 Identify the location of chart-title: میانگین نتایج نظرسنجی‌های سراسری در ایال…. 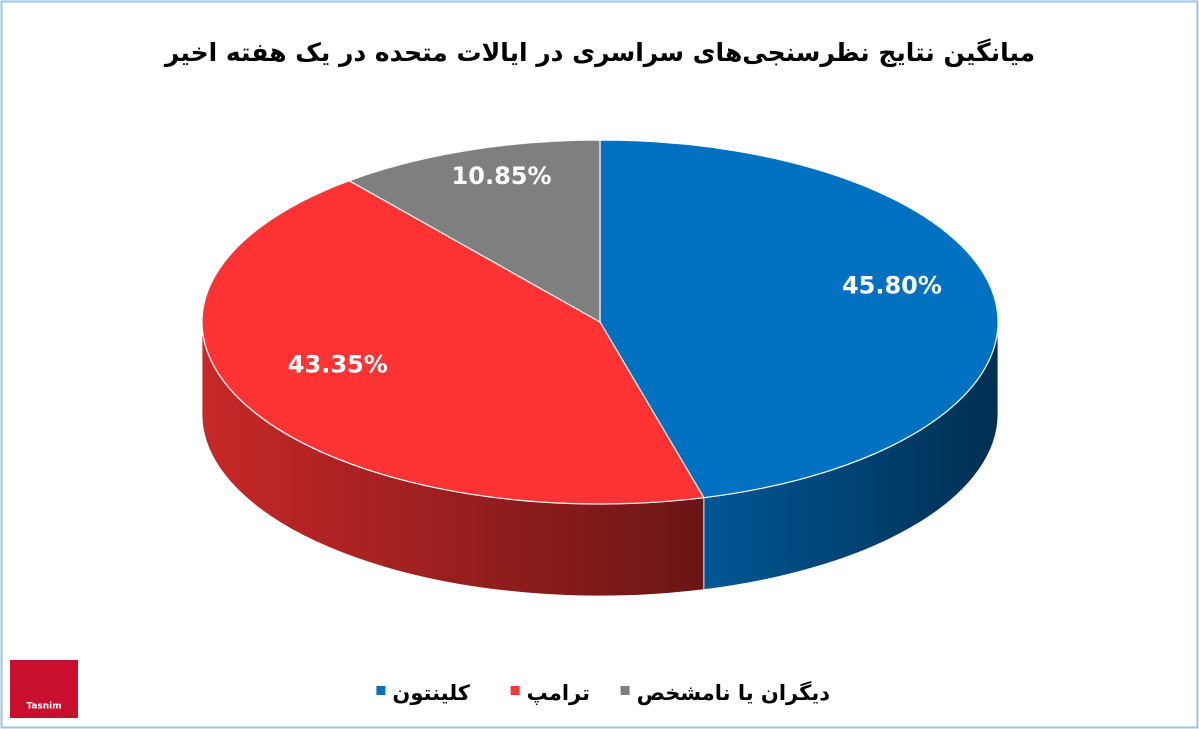
(599, 53).